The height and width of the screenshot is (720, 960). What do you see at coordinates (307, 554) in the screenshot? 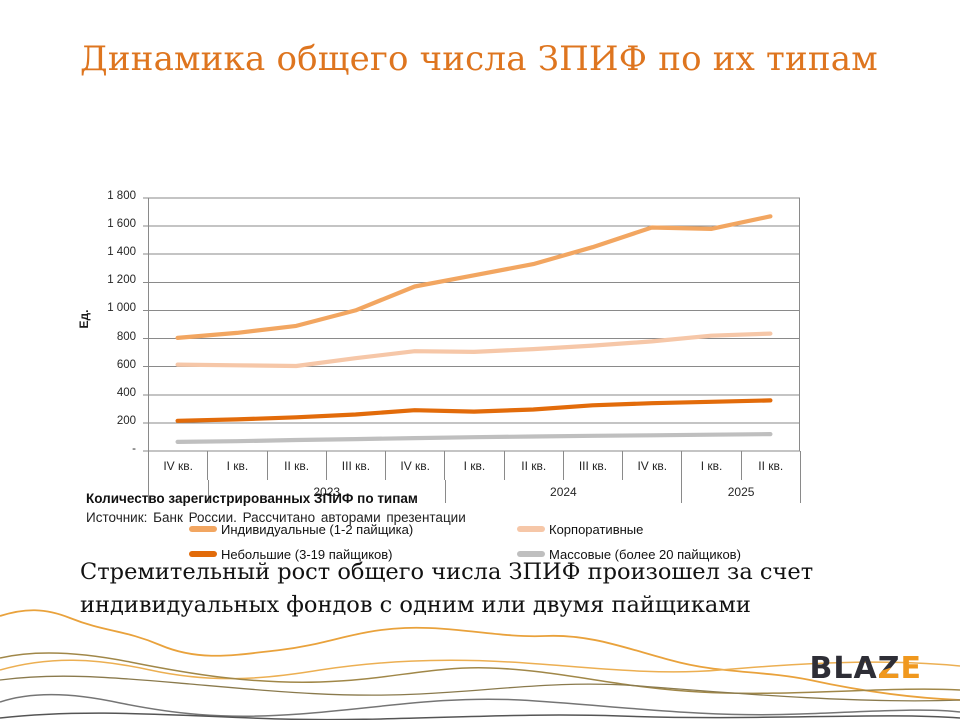
I see `legend-label: Небольшие (3-19 пайщиков)` at bounding box center [307, 554].